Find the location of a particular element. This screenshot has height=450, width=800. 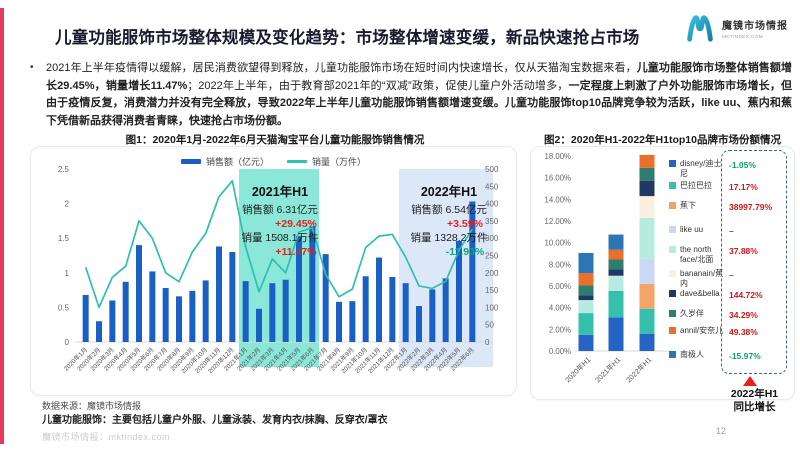

series-name: dave&bella is located at coordinates (700, 293).